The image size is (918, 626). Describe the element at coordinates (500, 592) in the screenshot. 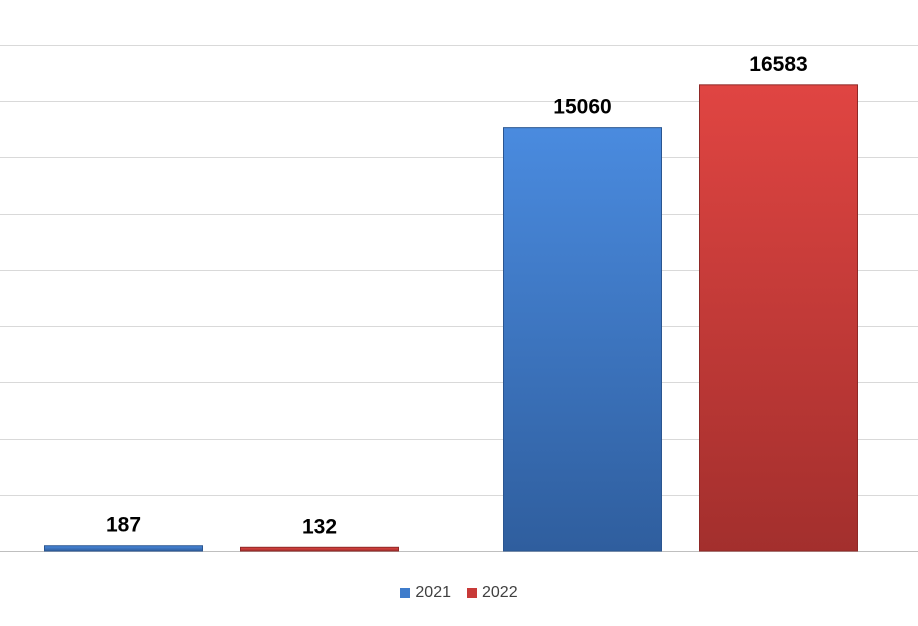

I see `legend-label-2022: 2022` at that location.